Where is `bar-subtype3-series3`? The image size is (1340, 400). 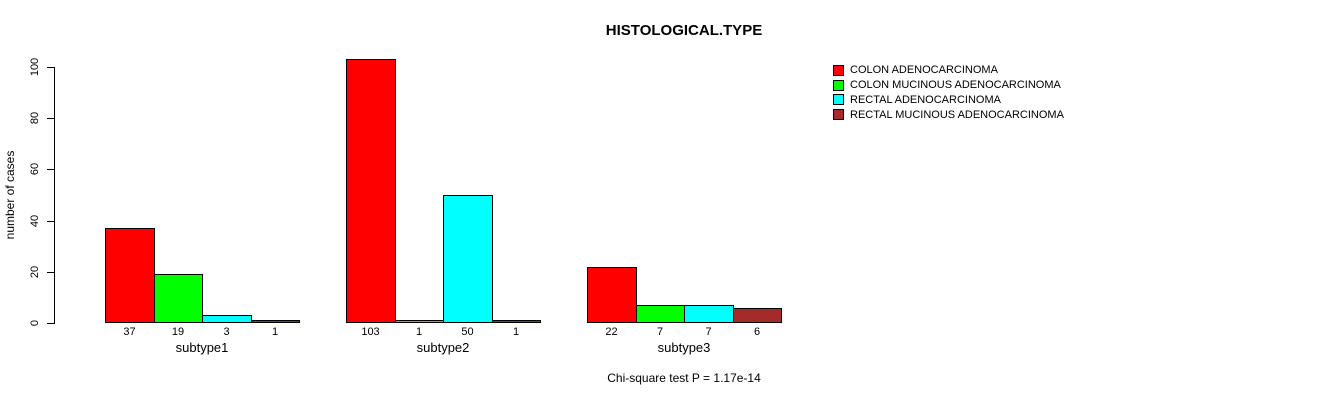 bar-subtype3-series3 is located at coordinates (709, 314).